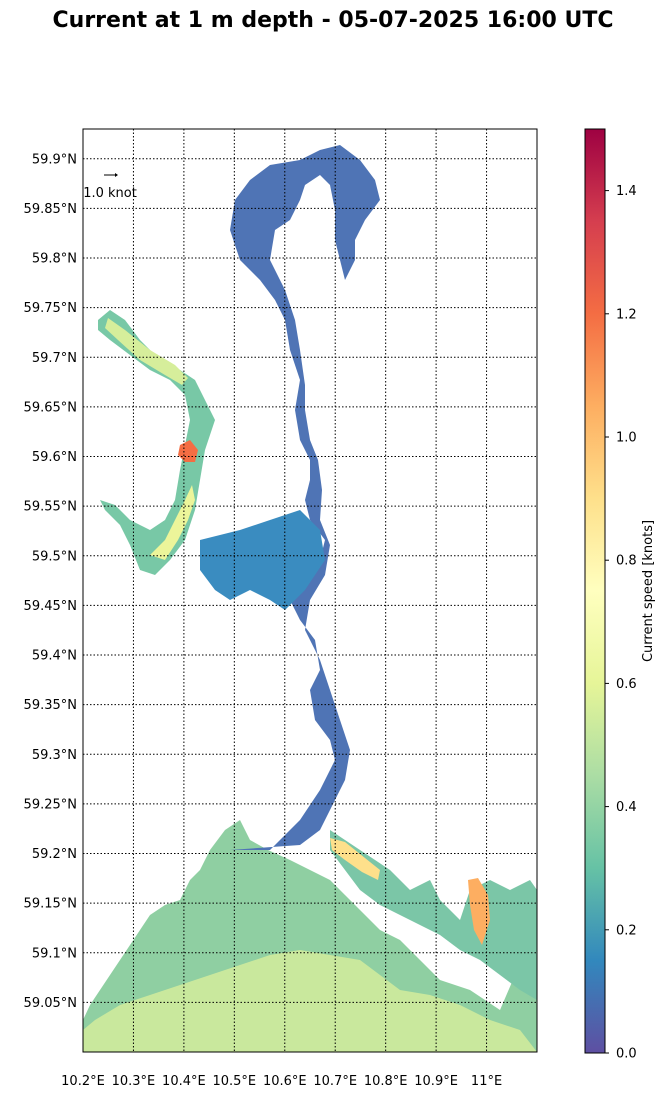 This screenshot has height=1096, width=666. Describe the element at coordinates (626, 438) in the screenshot. I see `colorbar-tick-label: 1.0` at that location.